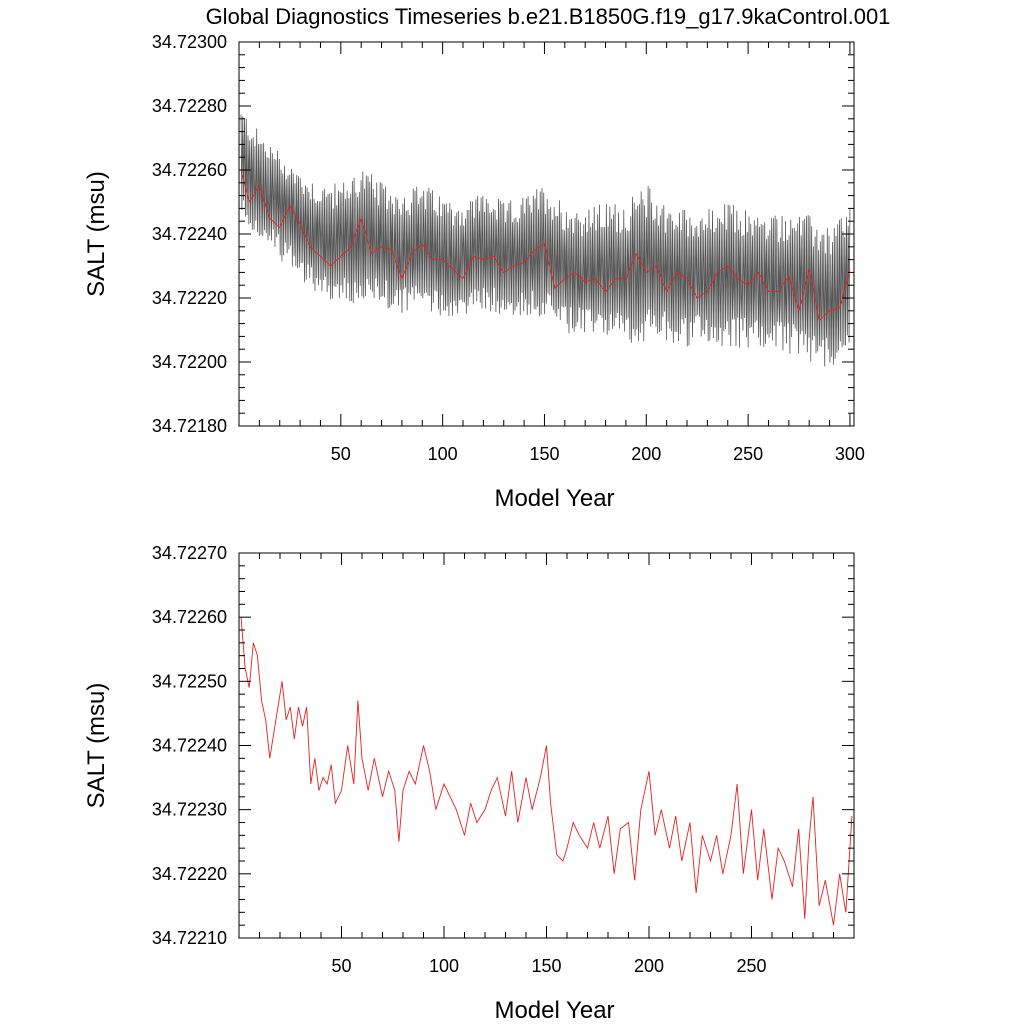  I want to click on y-tick-label: 34.72200, so click(189, 362).